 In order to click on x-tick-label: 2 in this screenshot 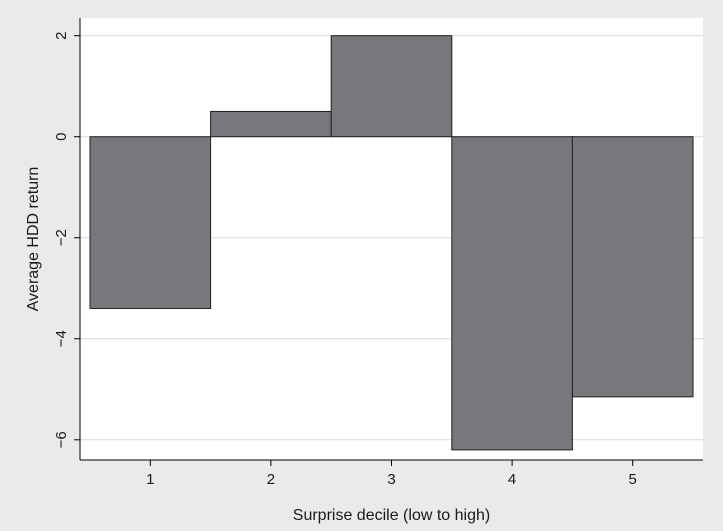, I will do `click(271, 479)`.